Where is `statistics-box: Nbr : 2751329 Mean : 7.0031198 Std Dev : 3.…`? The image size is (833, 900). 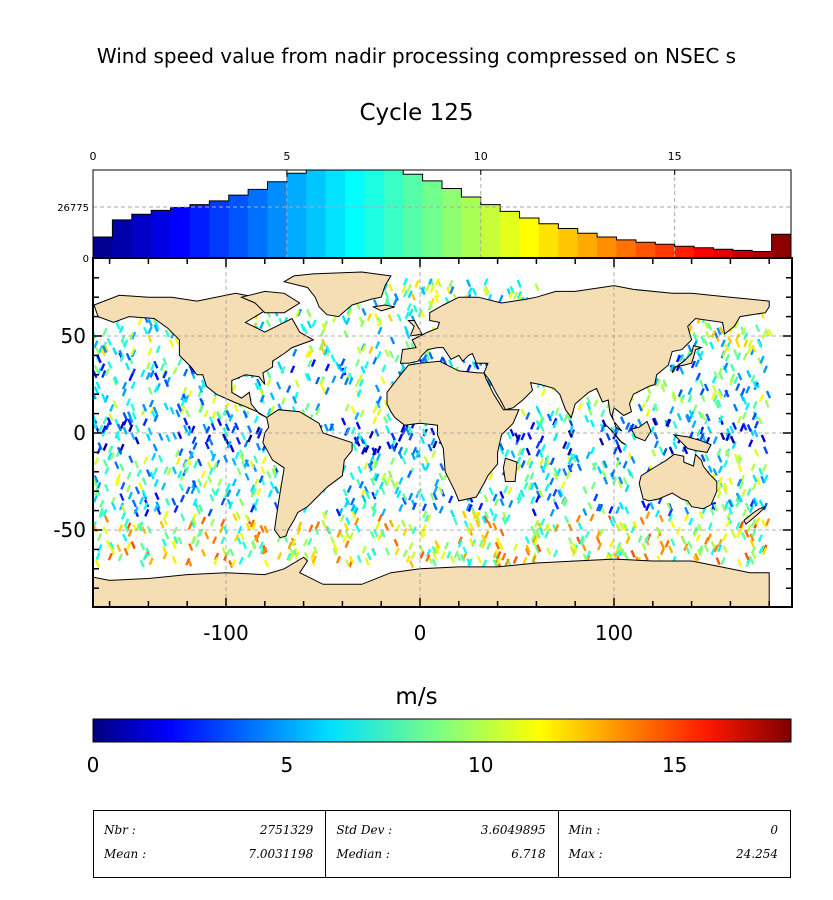
statistics-box: Nbr : 2751329 Mean : 7.0031198 Std Dev : 3.… is located at coordinates (442, 844).